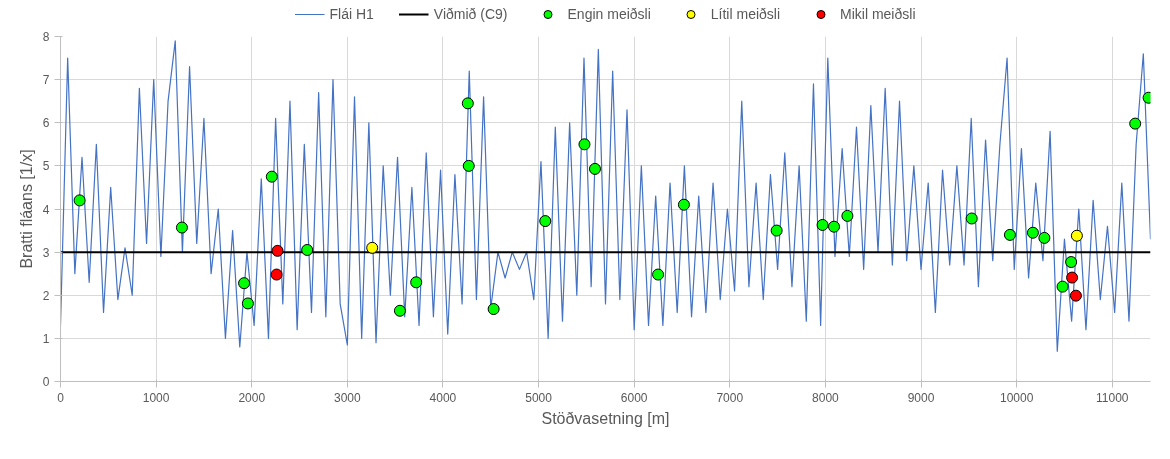  I want to click on y-tick-label: 5, so click(46, 166).